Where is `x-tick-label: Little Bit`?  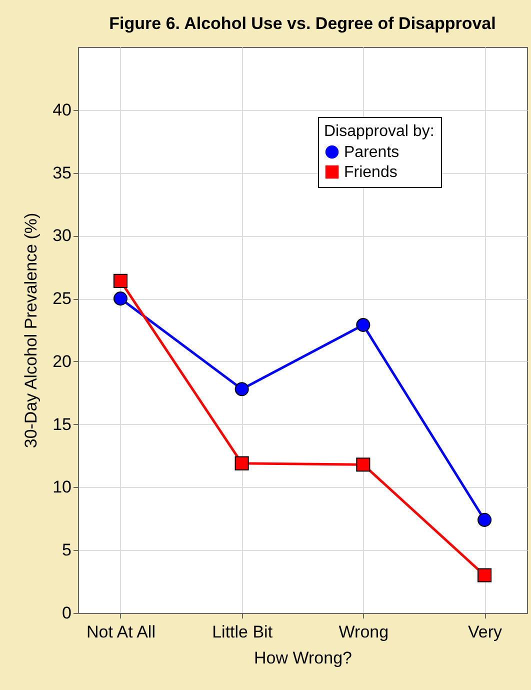
x-tick-label: Little Bit is located at coordinates (242, 632).